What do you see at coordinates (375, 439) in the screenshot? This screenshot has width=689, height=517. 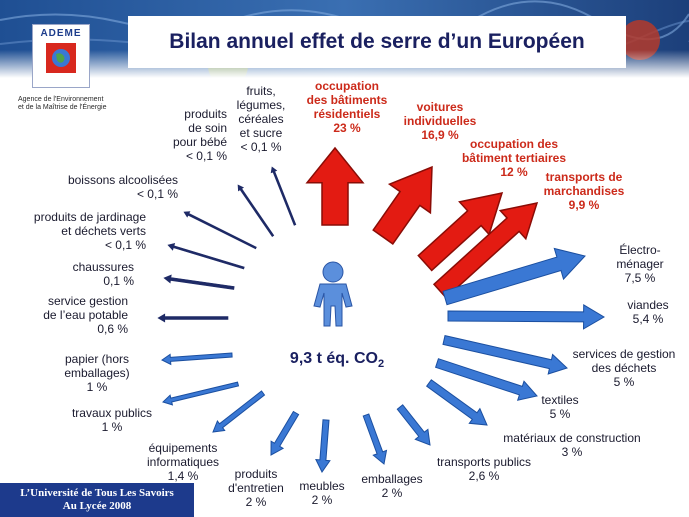 I see `arrow-emballages` at bounding box center [375, 439].